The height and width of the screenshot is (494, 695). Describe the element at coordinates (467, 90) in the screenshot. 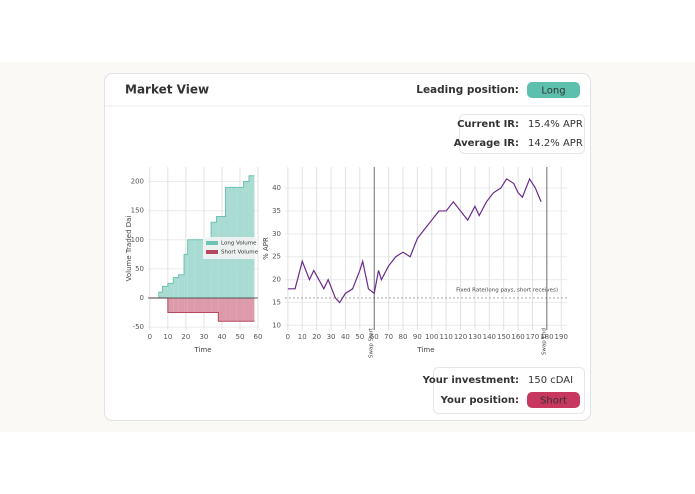

I see `leading-label: Leading position:` at that location.